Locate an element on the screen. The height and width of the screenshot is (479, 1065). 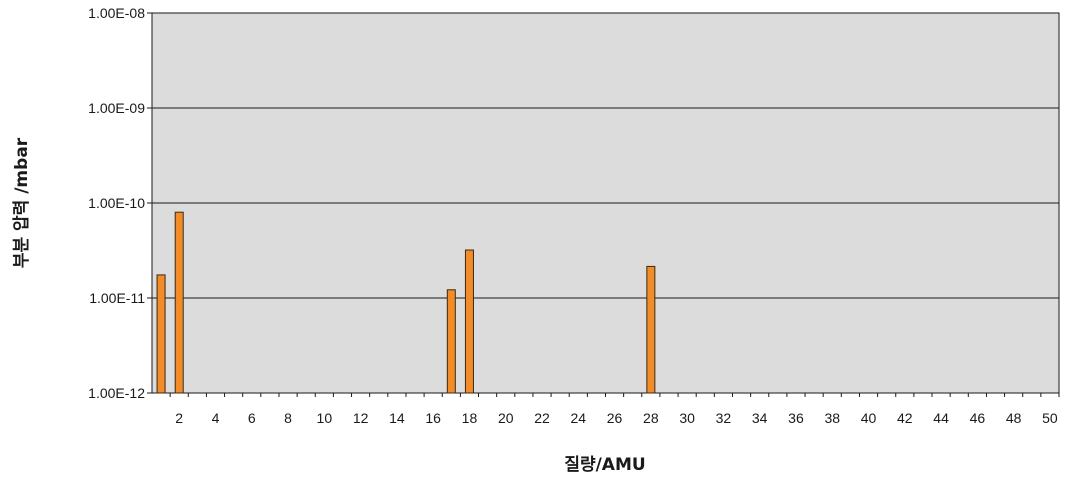
x-axis-title: 질량/AMU is located at coordinates (604, 464).